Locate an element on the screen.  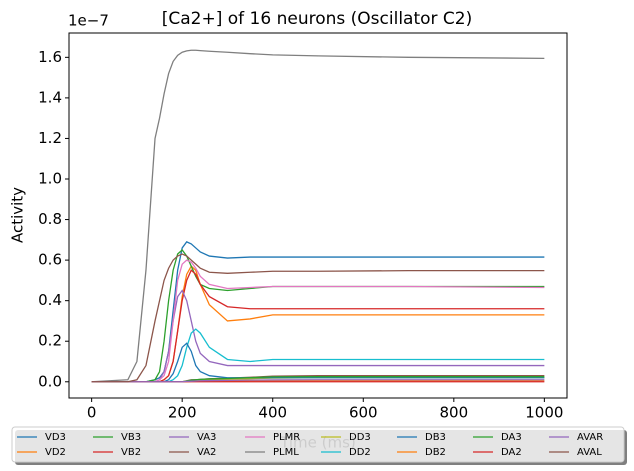
chart-title: [Ca2+] of 16 neurons (Oscillator C2) is located at coordinates (317, 19).